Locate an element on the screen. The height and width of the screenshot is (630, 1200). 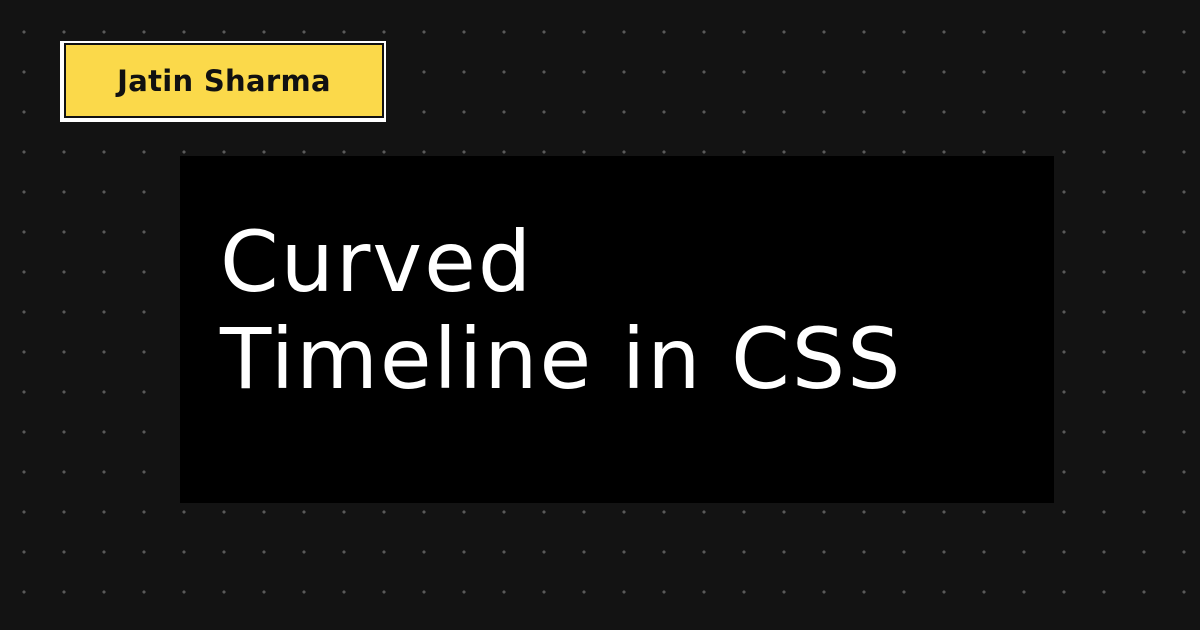
author-badge-face: Jatin Sharma is located at coordinates (224, 80).